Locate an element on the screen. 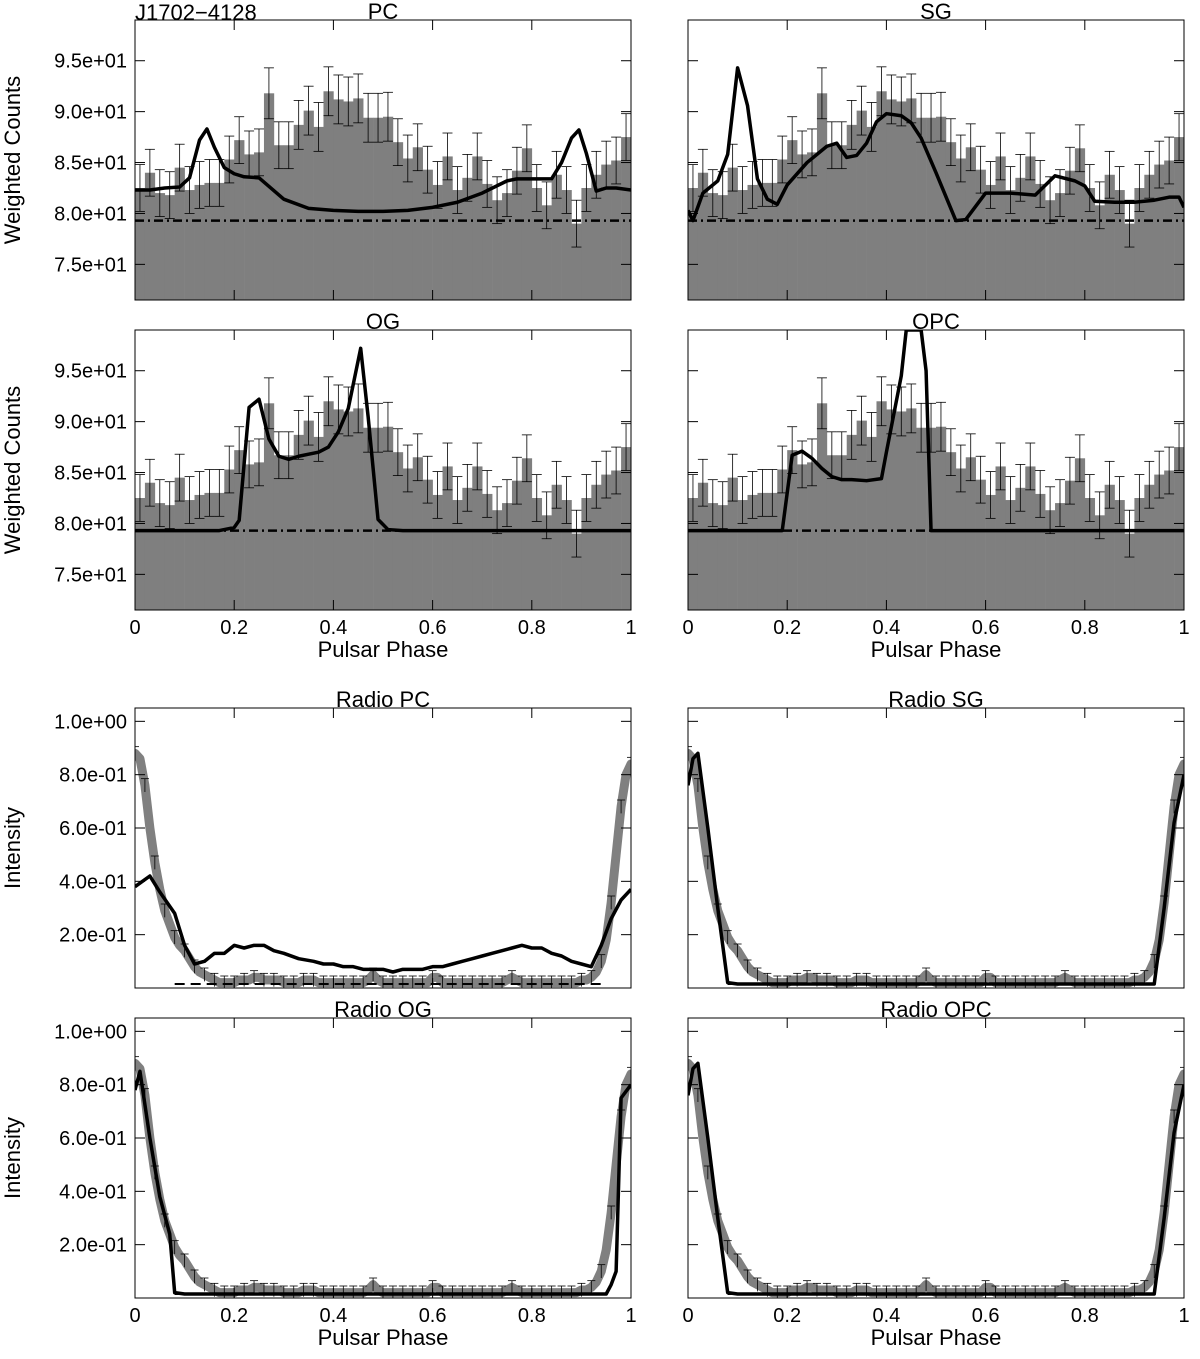  plot-area is located at coordinates (383, 183).